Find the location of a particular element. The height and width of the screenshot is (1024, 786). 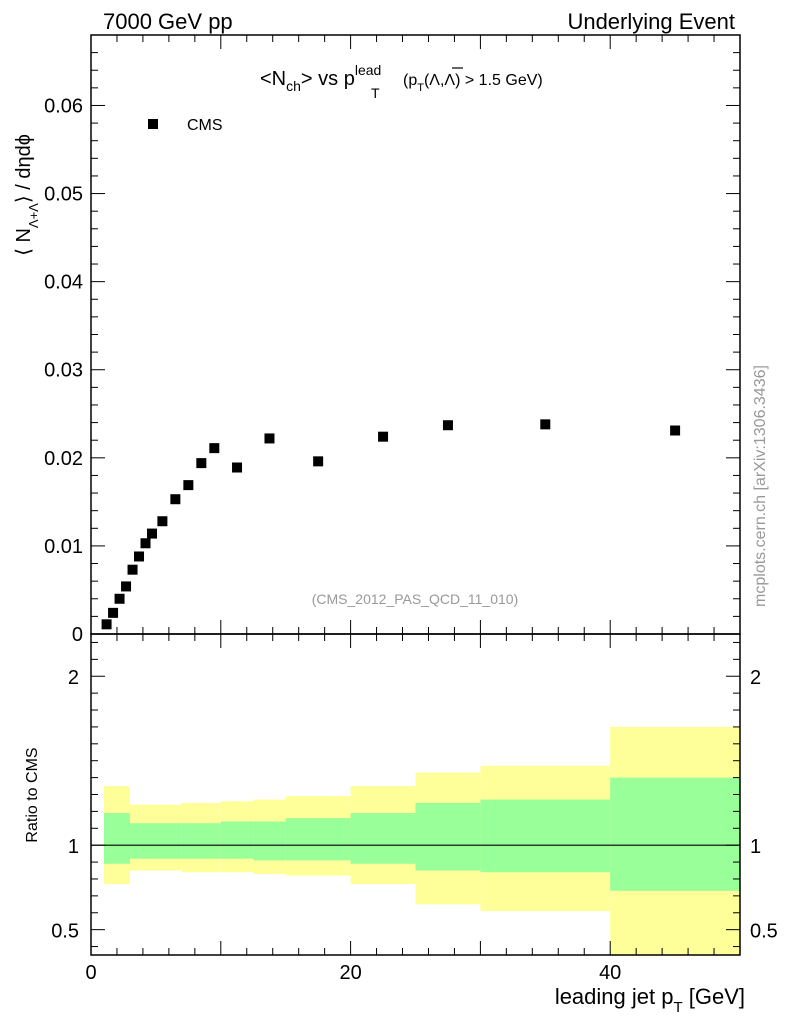

main-y-tick-label: 0.06 is located at coordinates (63, 106).